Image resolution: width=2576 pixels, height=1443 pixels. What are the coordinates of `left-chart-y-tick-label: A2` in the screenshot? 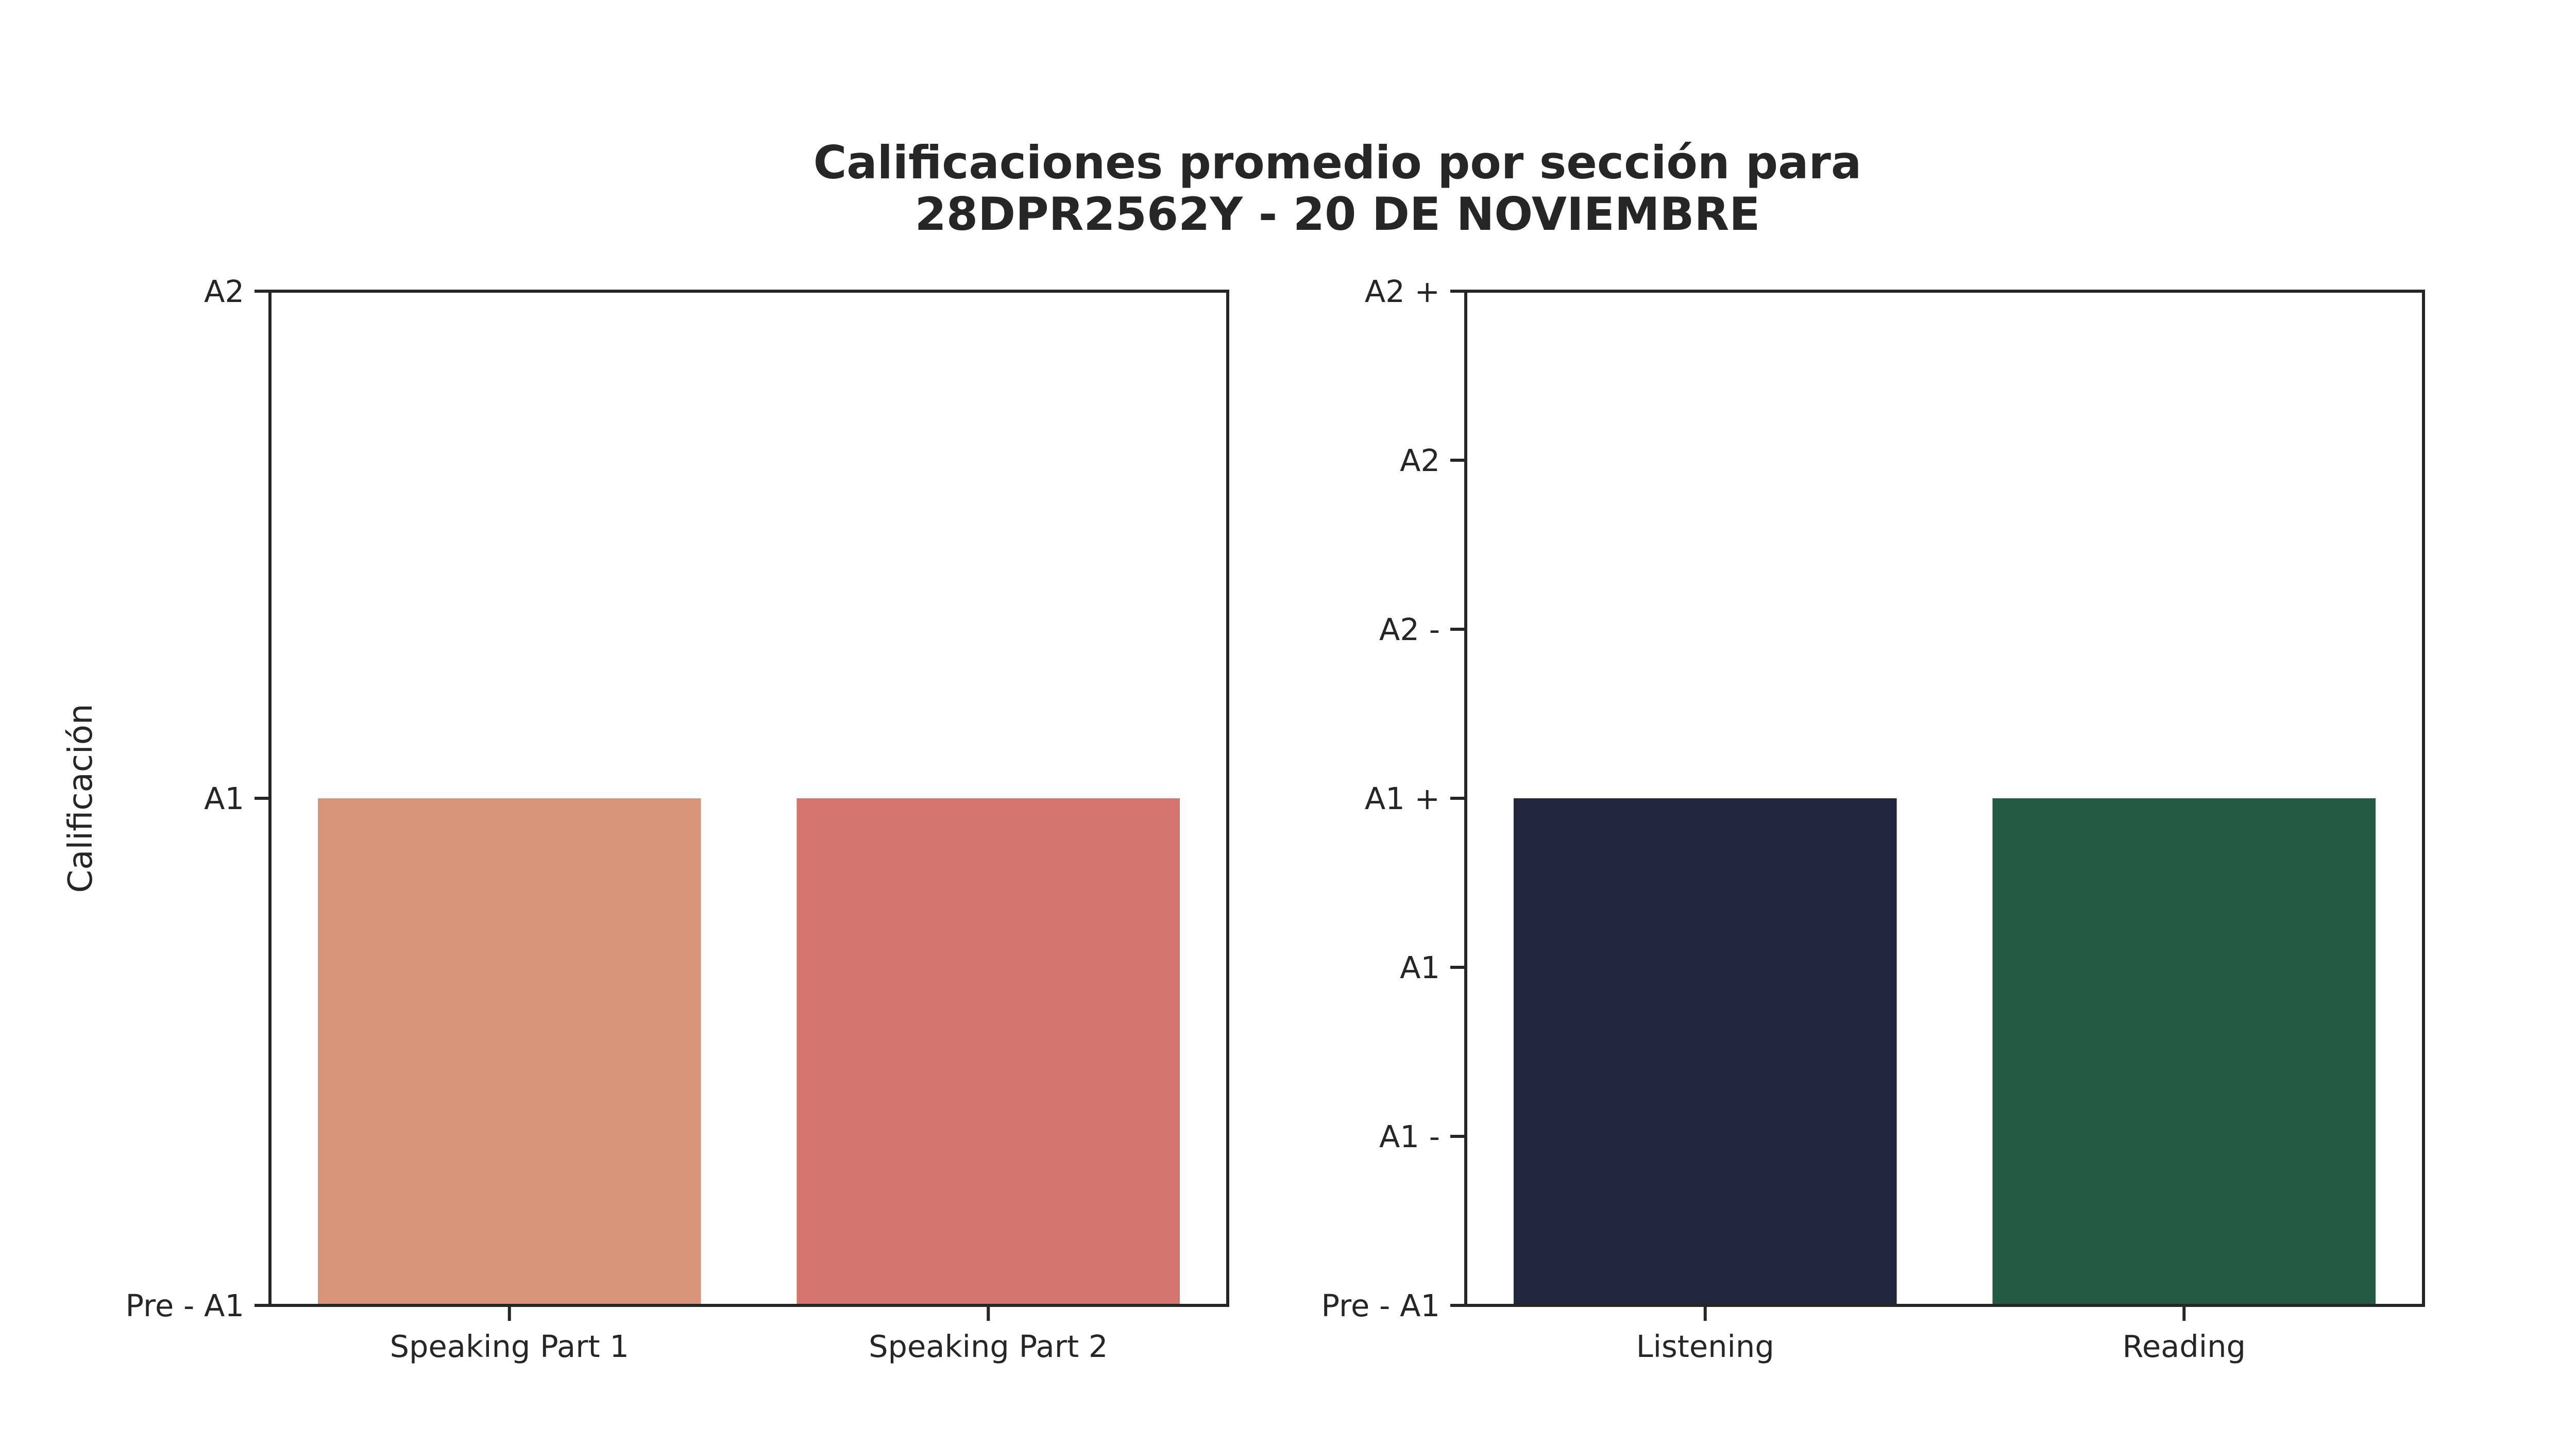 It's located at (224, 291).